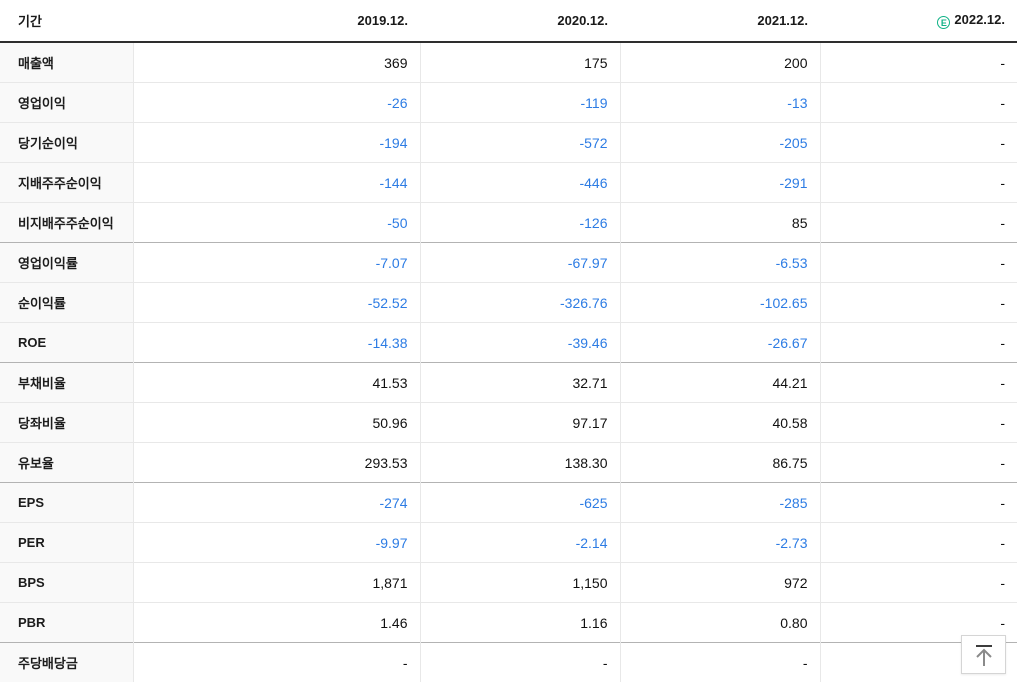 This screenshot has width=1017, height=683. I want to click on table-row: BPS 1,871 1,150 972-, so click(508, 582).